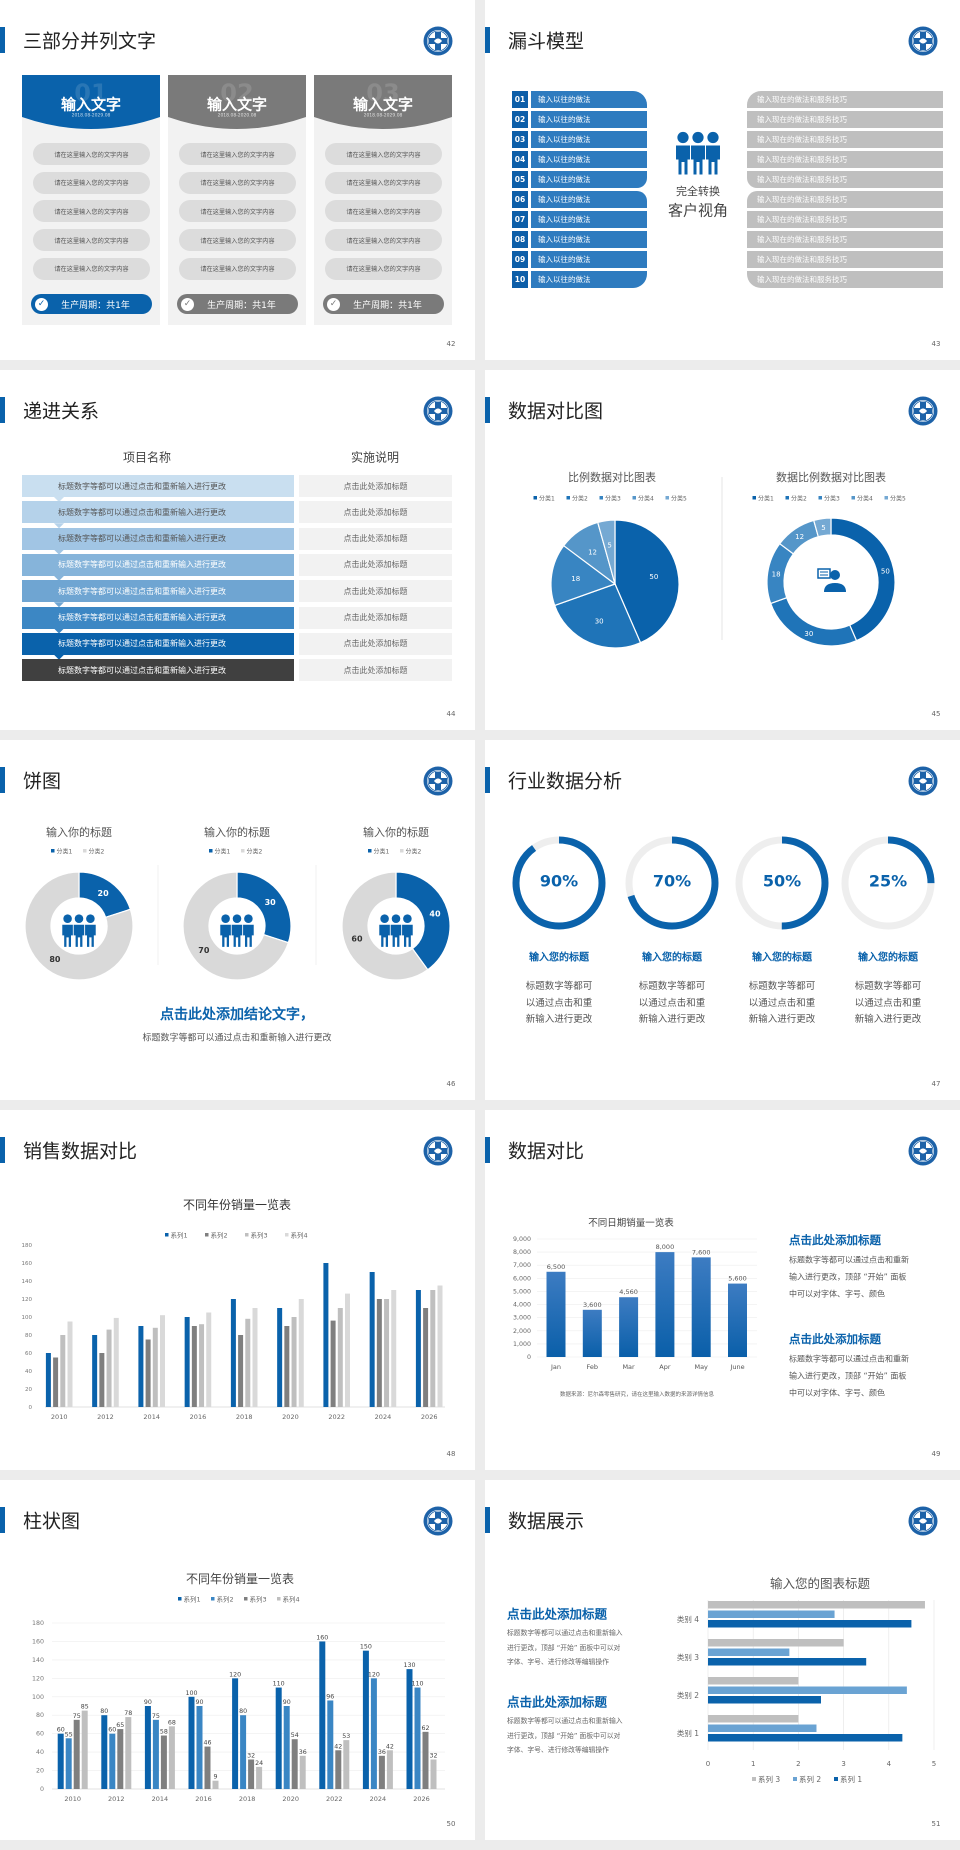 The image size is (960, 1850). Describe the element at coordinates (433, 1755) in the screenshot. I see `data-label: 32` at that location.